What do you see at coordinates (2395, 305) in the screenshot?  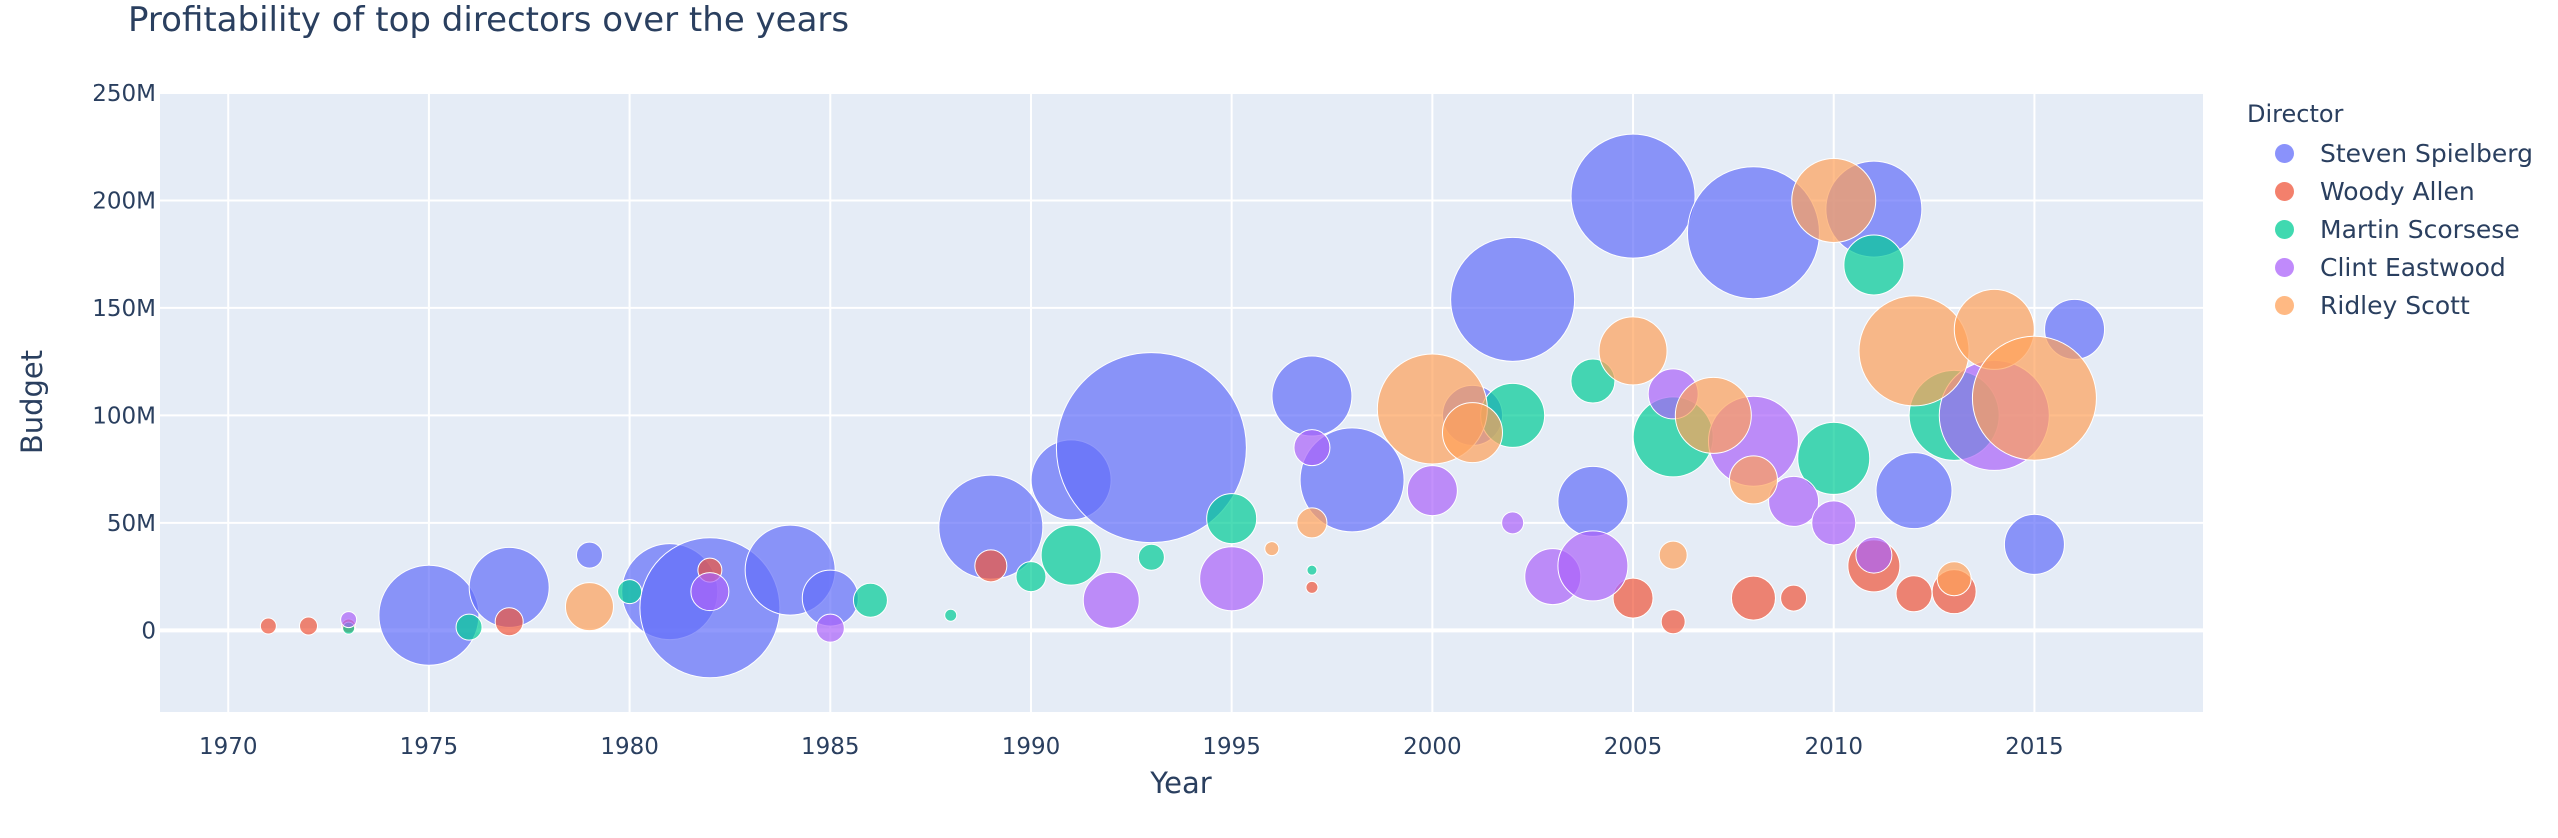 I see `legend-label: Ridley Scott` at bounding box center [2395, 305].